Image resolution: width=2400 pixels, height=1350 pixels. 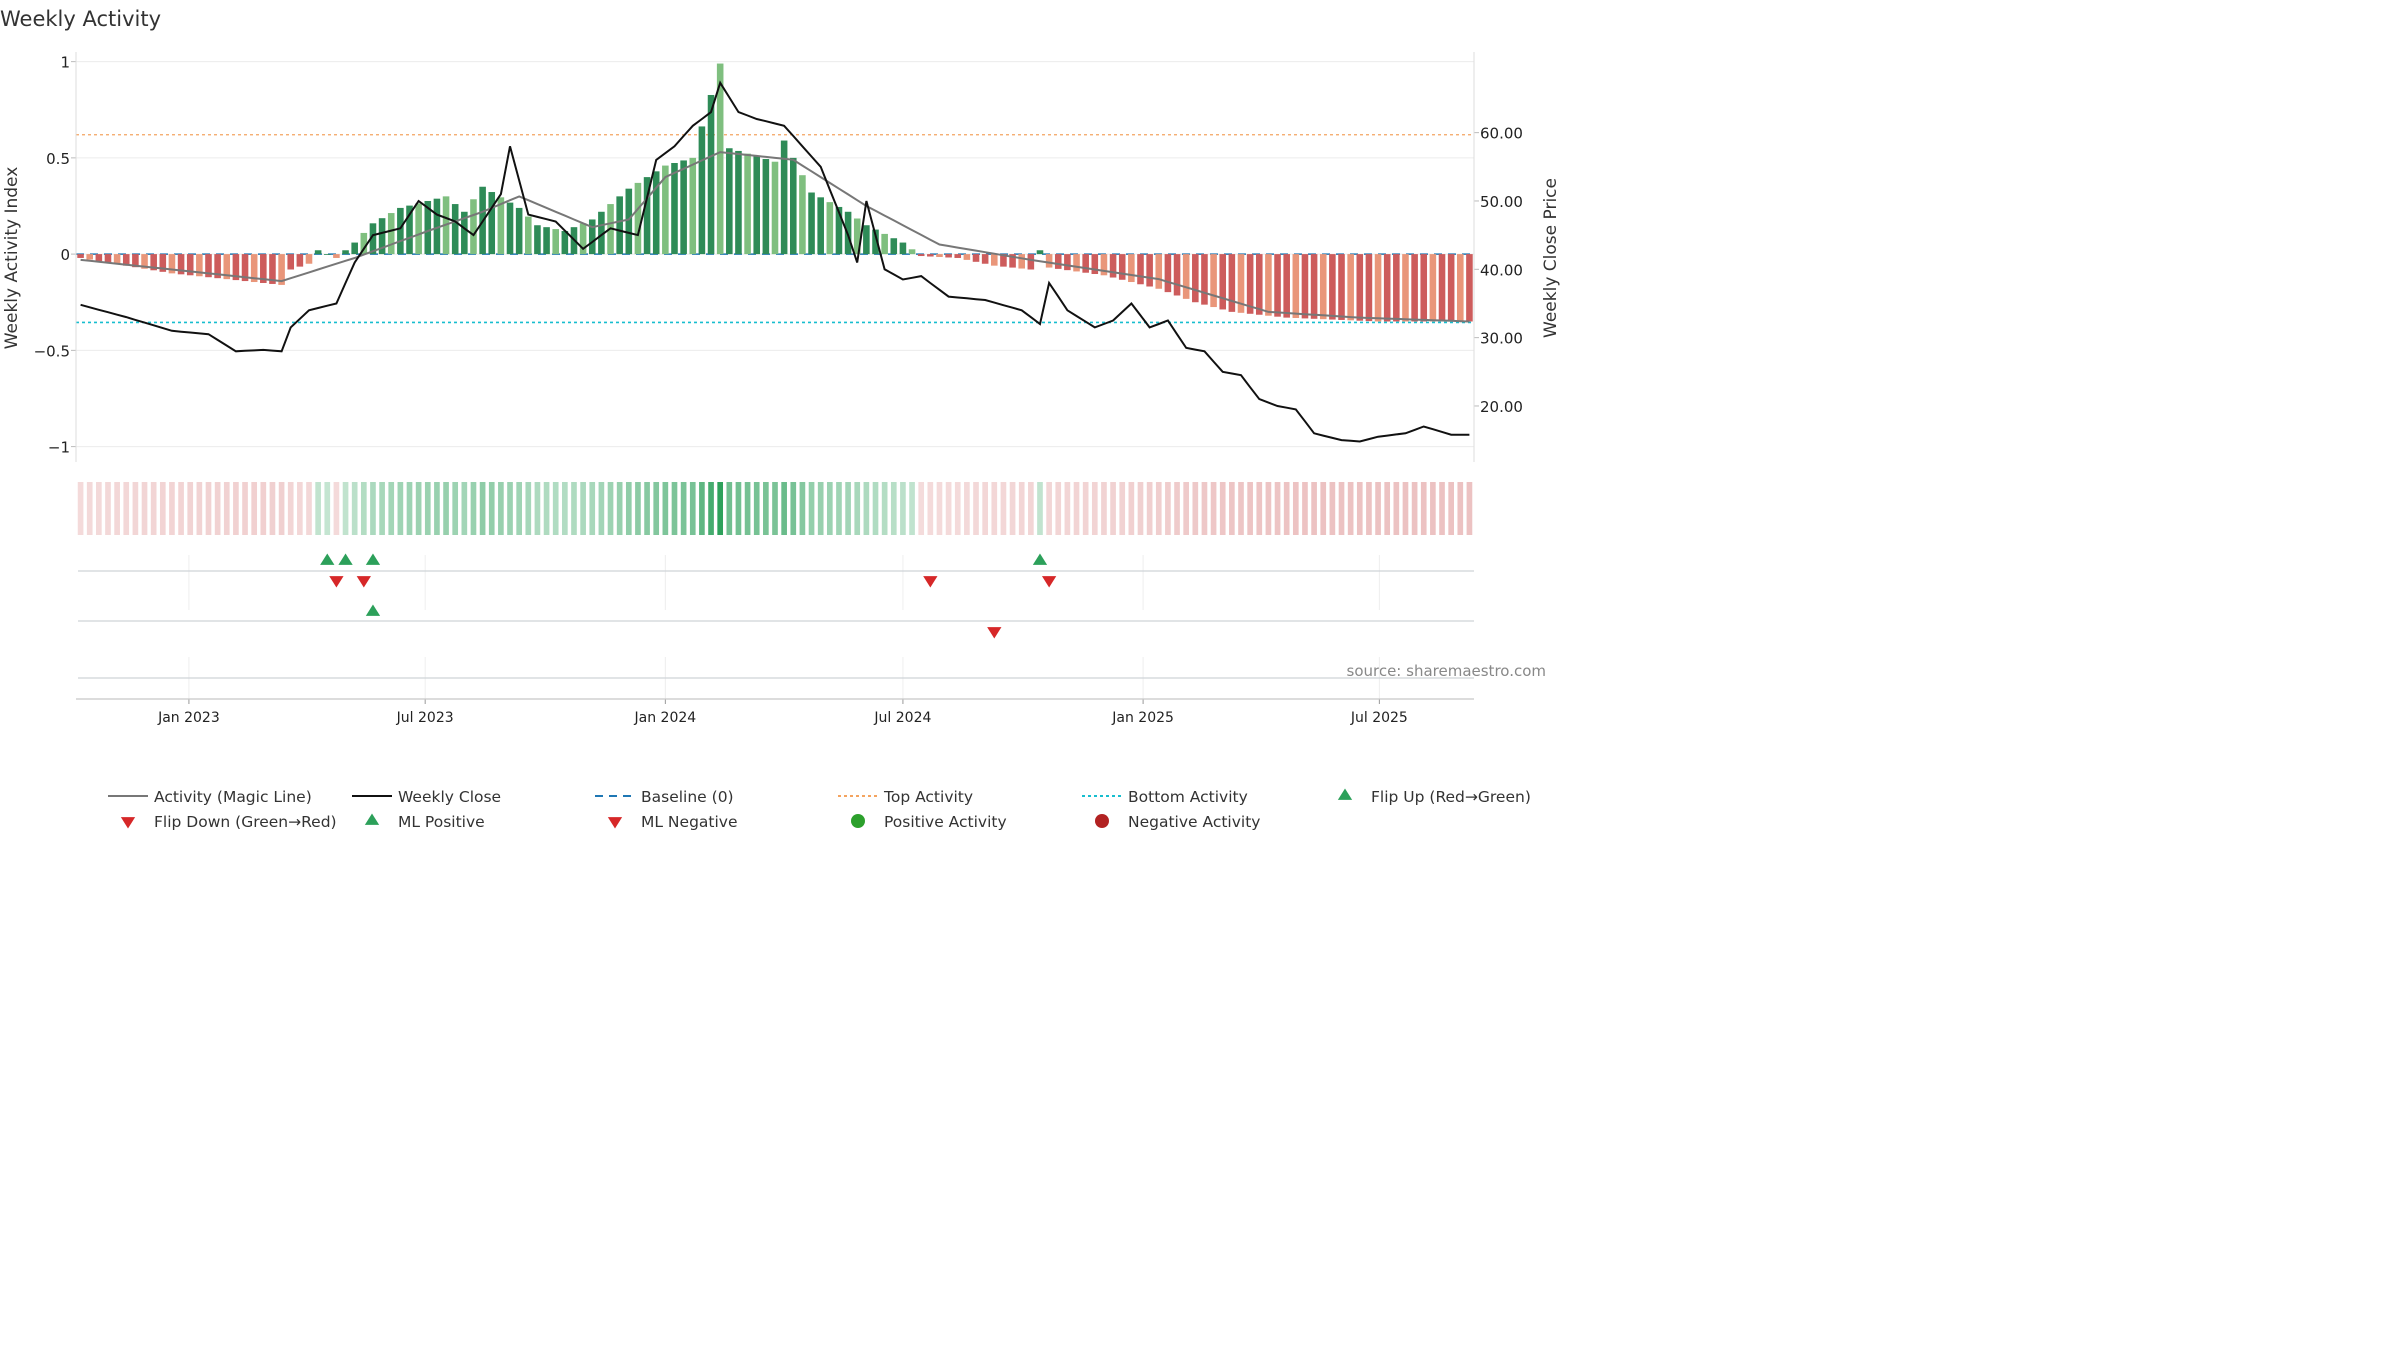 I want to click on legend-swatch-triangle-up, so click(x=1345, y=794).